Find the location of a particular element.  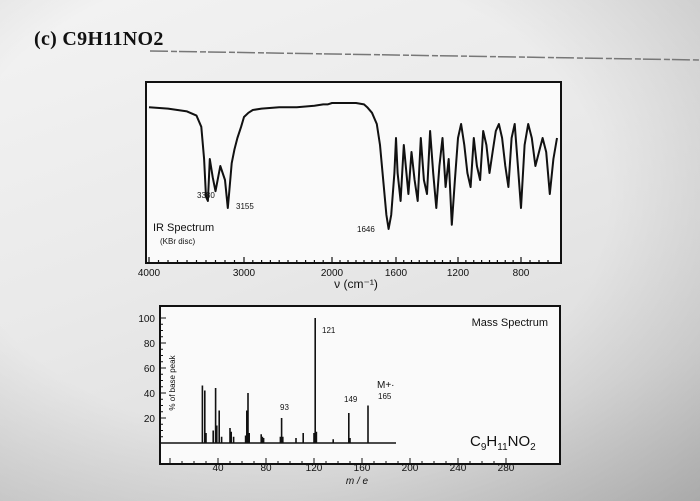

ms-x-tick-label: 280 is located at coordinates (506, 468).